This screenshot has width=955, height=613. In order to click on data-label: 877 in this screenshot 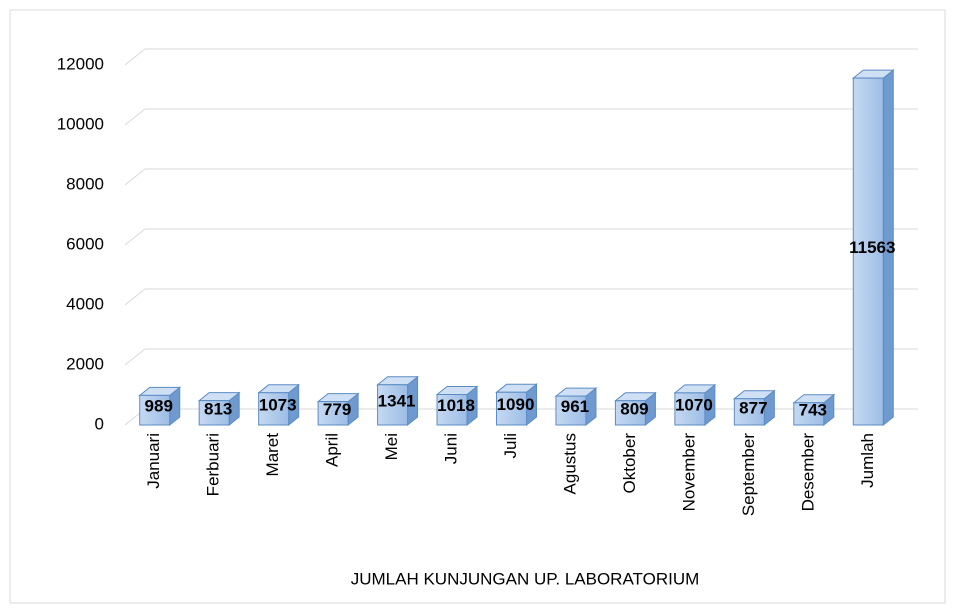, I will do `click(753, 407)`.